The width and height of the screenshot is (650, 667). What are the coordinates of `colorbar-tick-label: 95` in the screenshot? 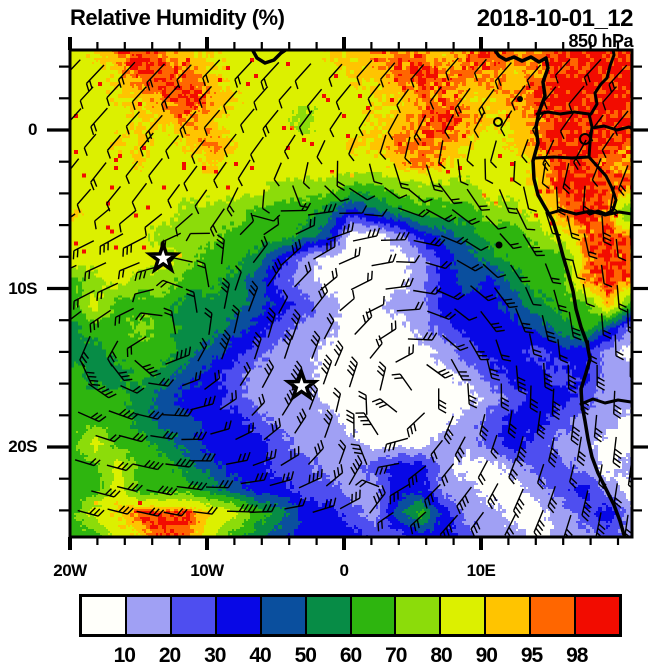 It's located at (531, 655).